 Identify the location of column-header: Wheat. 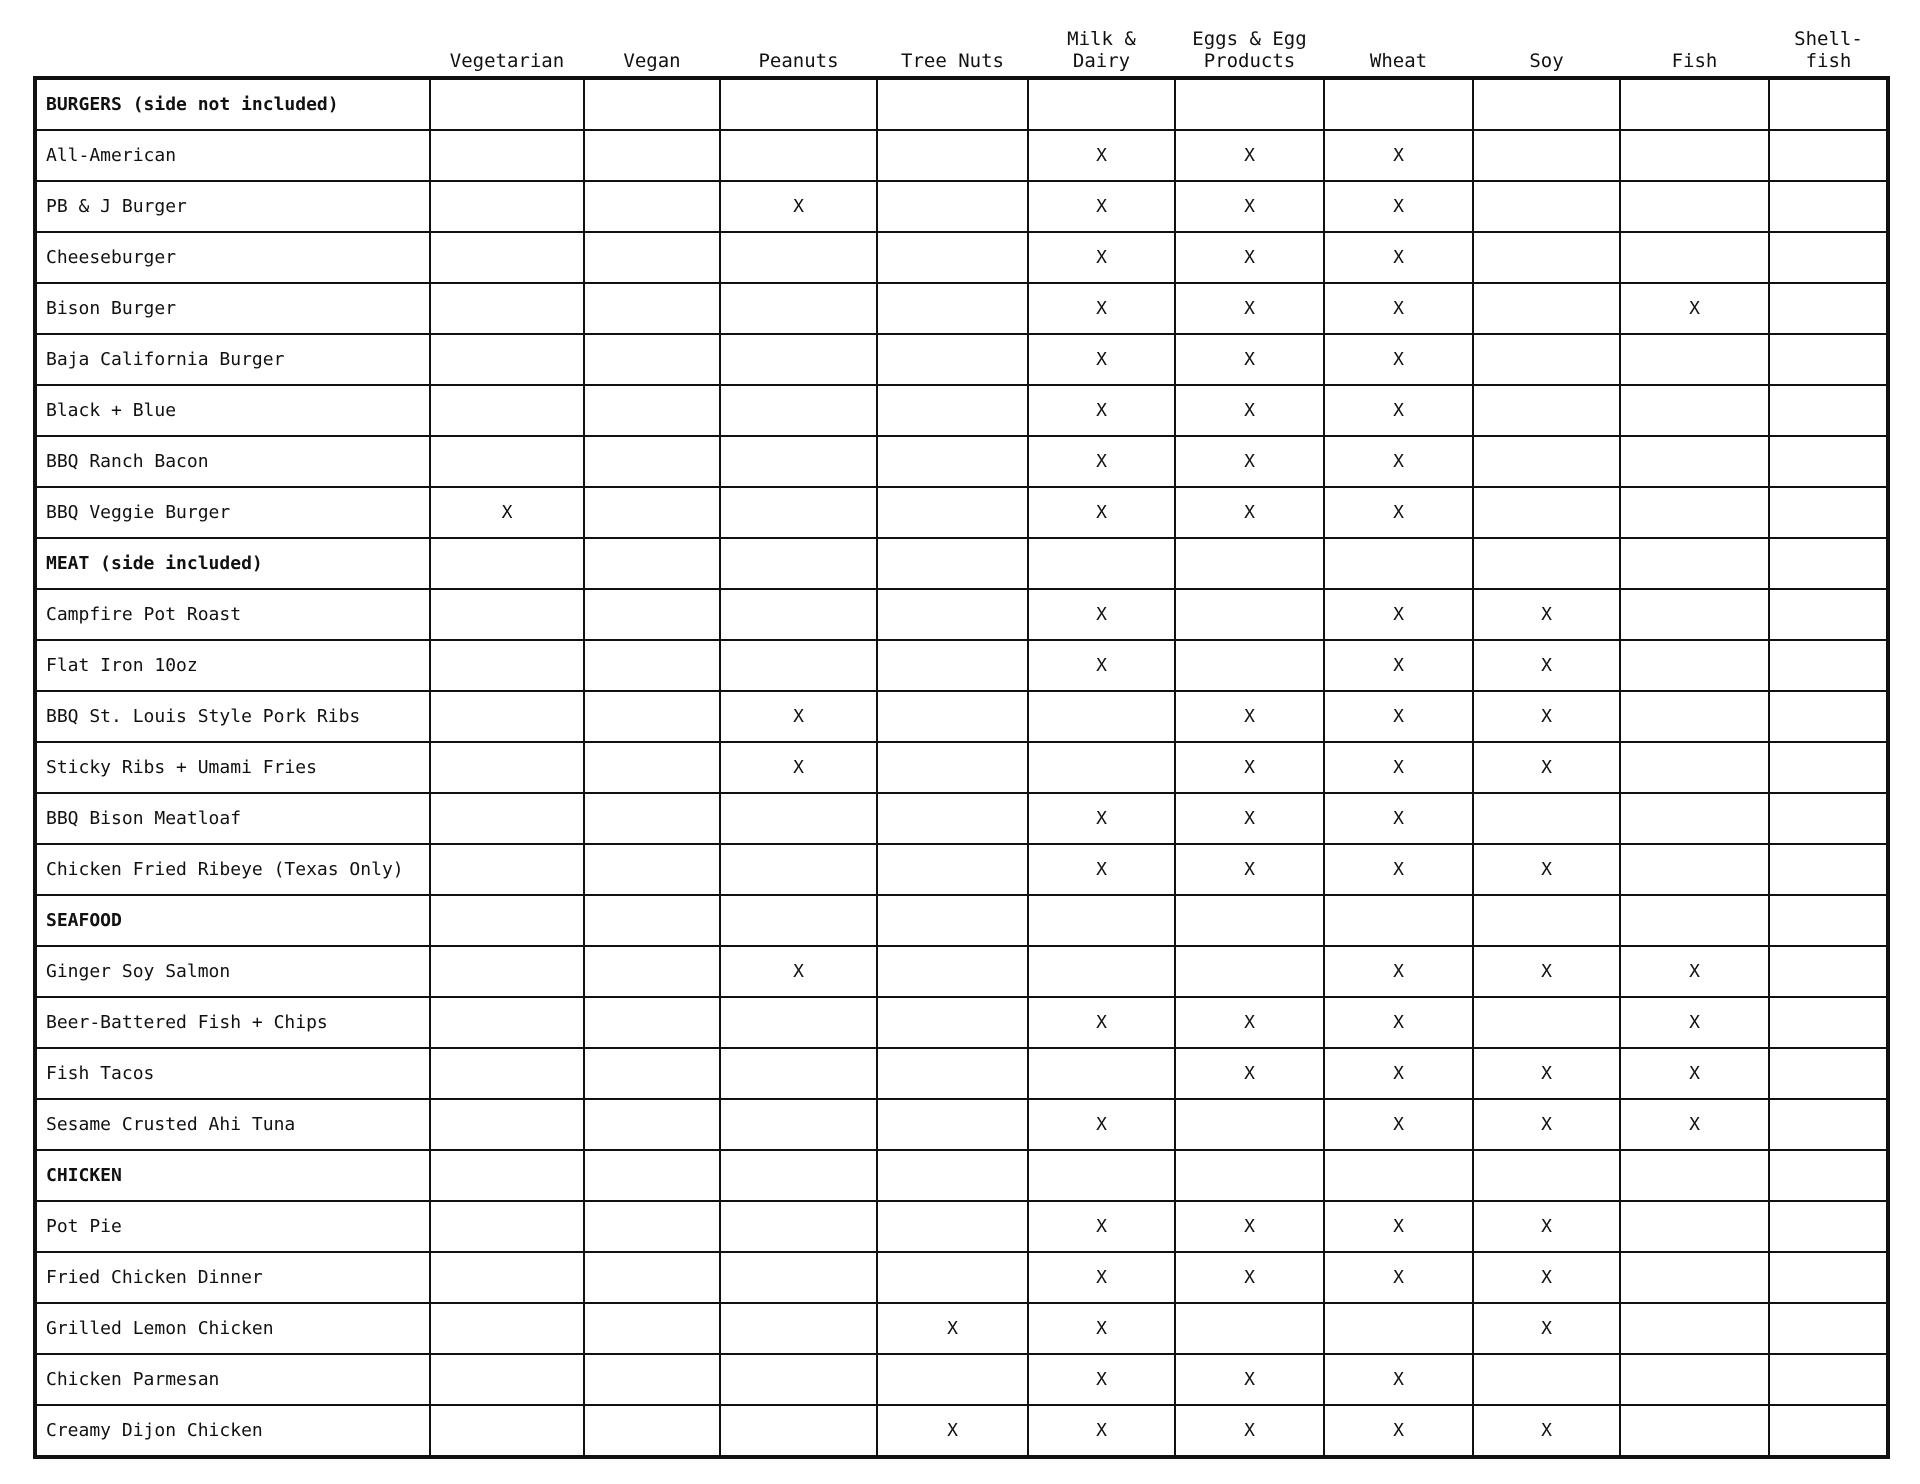
(1398, 61).